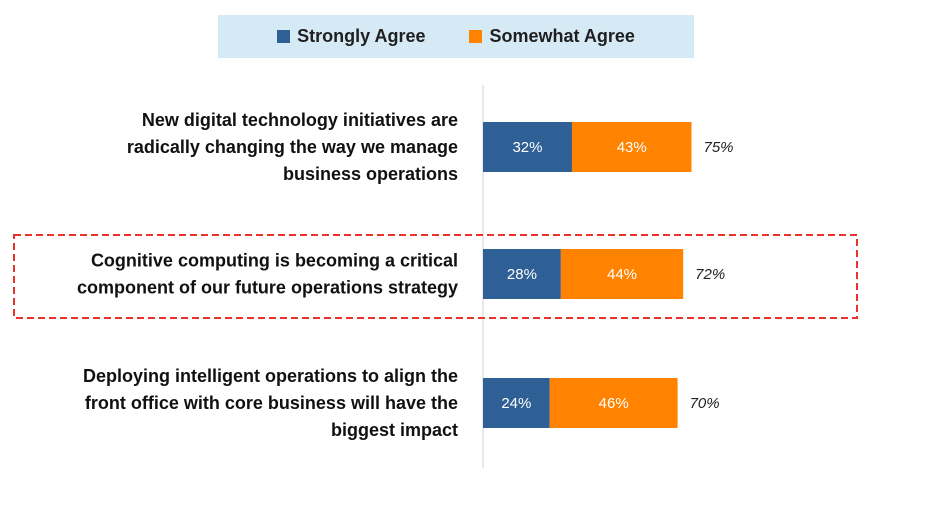 Image resolution: width=940 pixels, height=517 pixels. Describe the element at coordinates (562, 36) in the screenshot. I see `legend-label-somewhat-agree: Somewhat Agree` at that location.